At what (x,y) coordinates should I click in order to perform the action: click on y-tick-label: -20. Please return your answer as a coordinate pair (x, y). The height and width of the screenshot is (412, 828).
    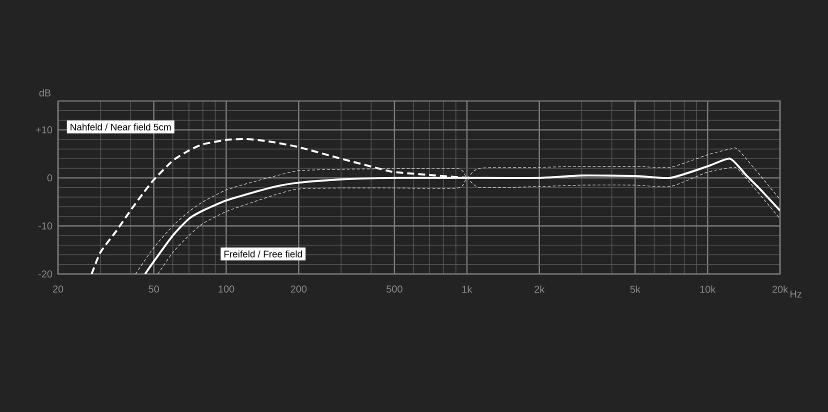
    Looking at the image, I should click on (45, 274).